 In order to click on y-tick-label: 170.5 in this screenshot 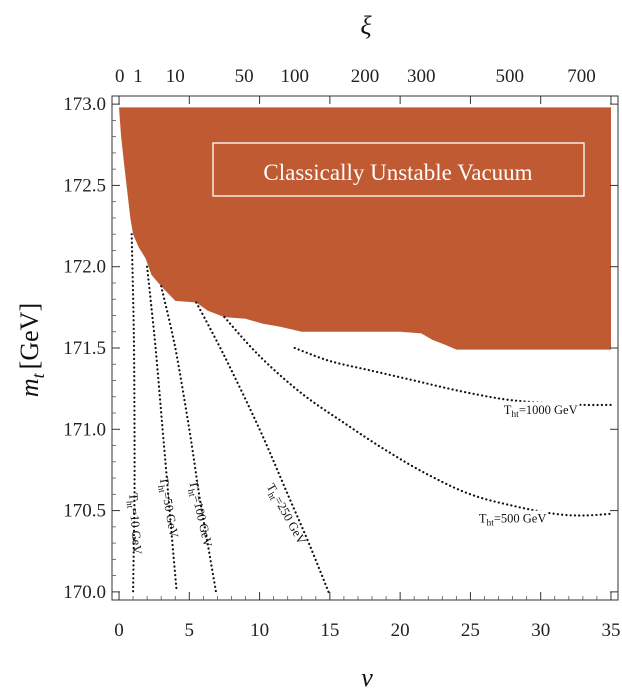, I will do `click(84, 511)`.